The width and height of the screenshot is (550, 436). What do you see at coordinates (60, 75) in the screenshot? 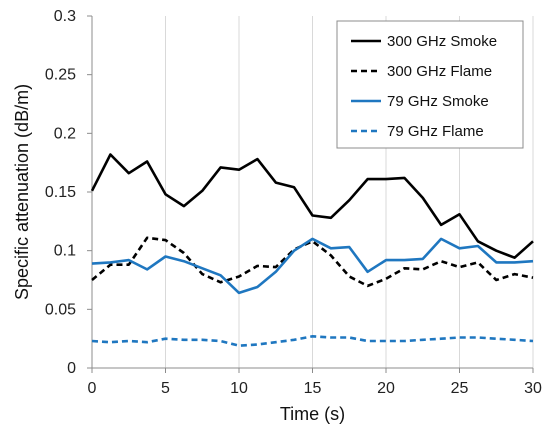
I see `y-tick-label: 0.25` at bounding box center [60, 75].